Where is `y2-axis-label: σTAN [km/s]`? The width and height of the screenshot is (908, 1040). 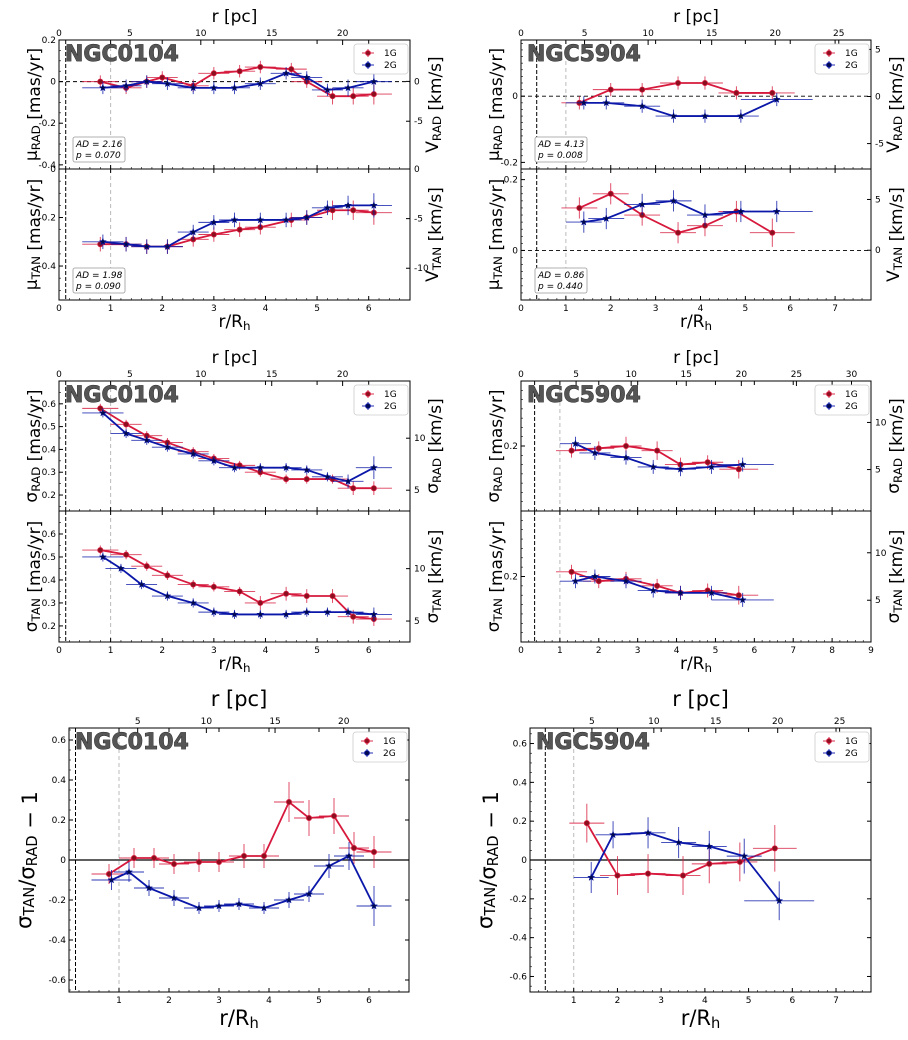 y2-axis-label: σTAN [km/s] is located at coordinates (895, 577).